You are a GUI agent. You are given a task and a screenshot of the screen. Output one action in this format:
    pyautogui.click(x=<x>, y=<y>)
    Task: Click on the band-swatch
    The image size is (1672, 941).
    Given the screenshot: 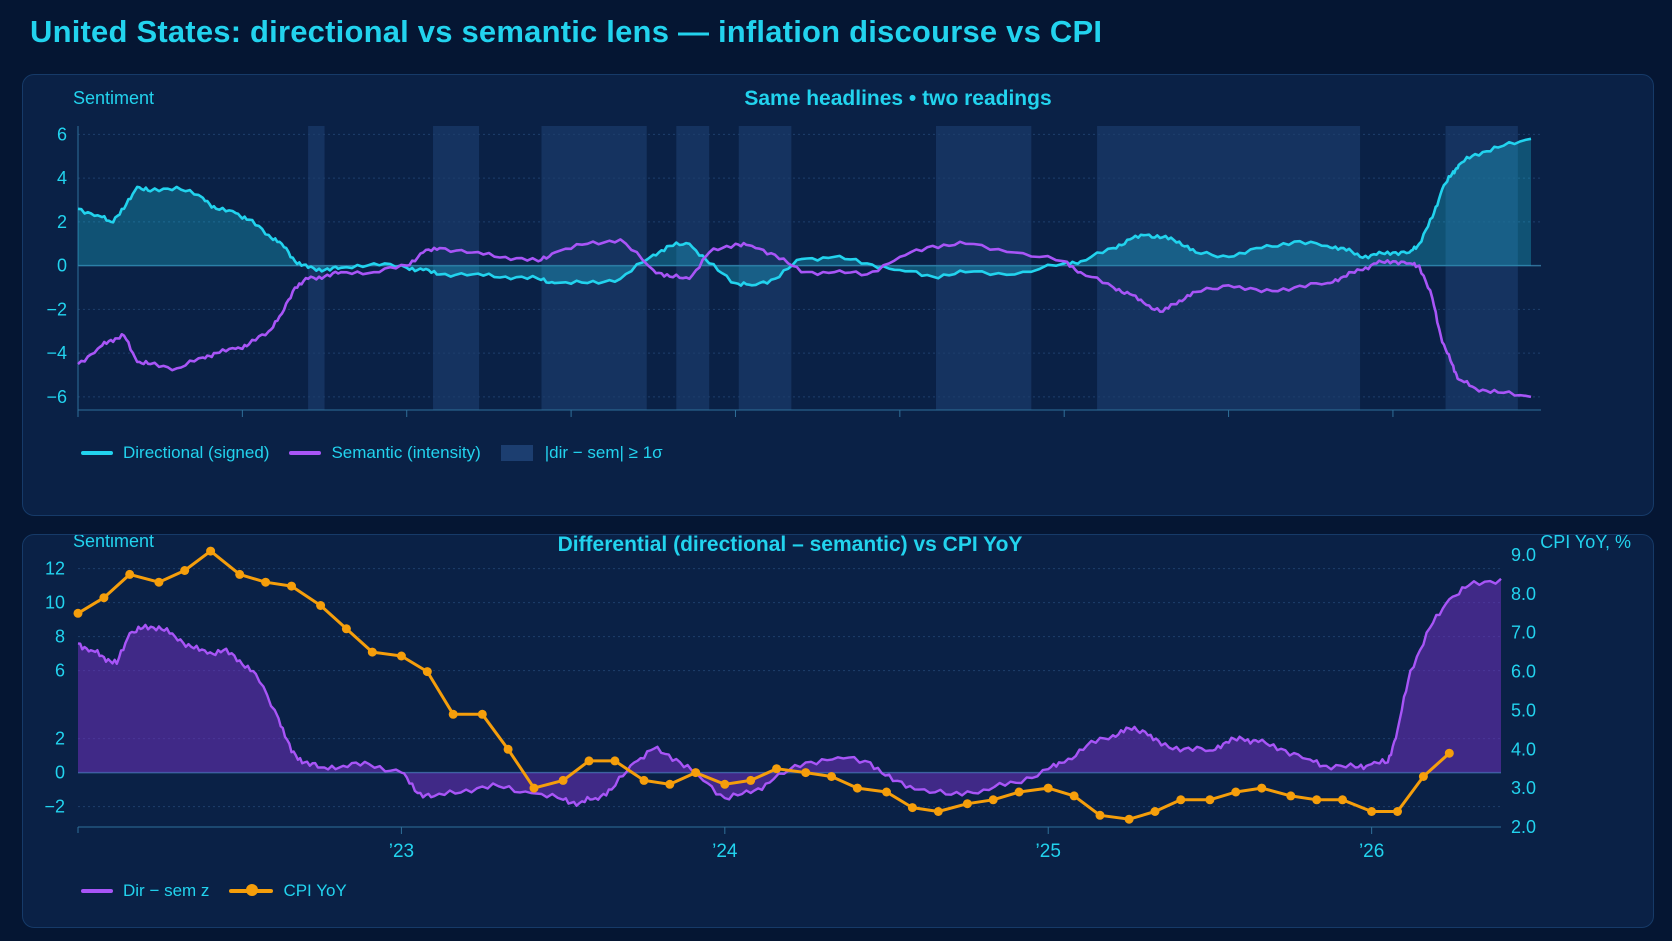 What is the action you would take?
    pyautogui.click(x=516, y=453)
    